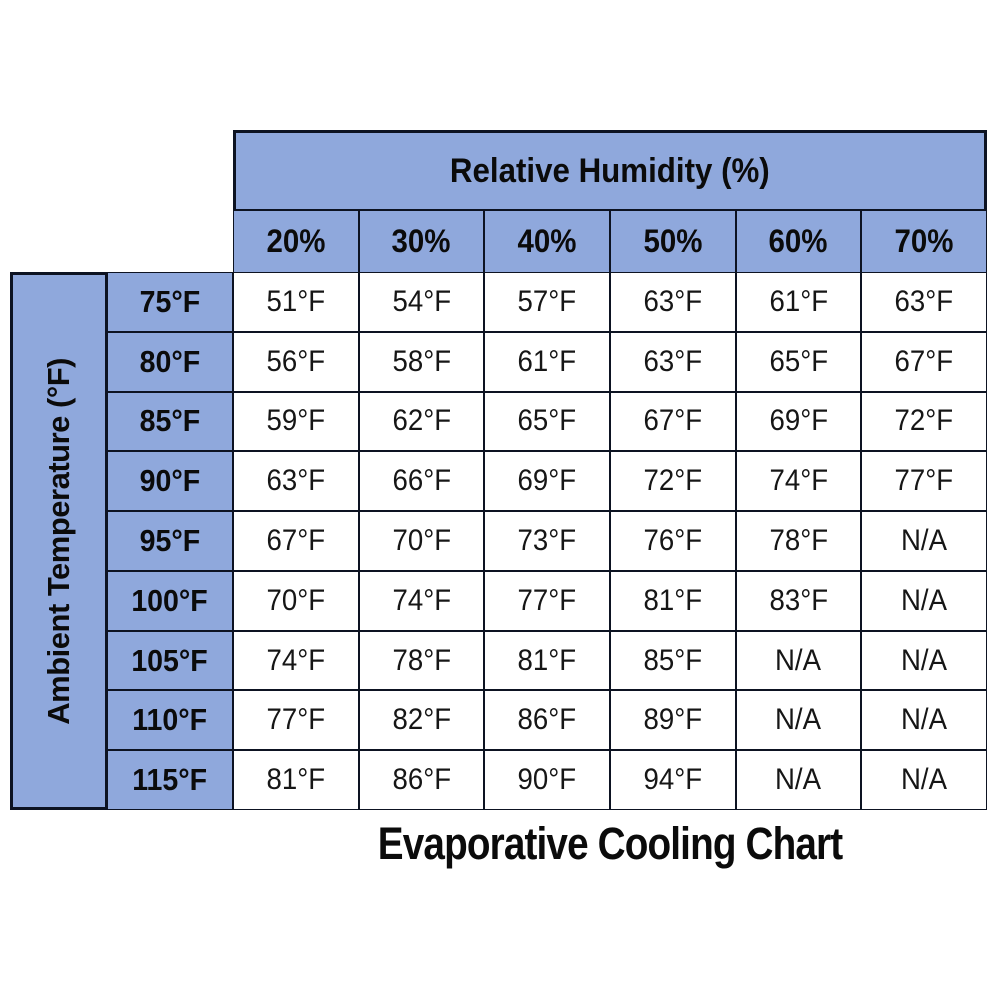 The height and width of the screenshot is (1000, 1000). What do you see at coordinates (421, 301) in the screenshot?
I see `data-cell-label: 54°F` at bounding box center [421, 301].